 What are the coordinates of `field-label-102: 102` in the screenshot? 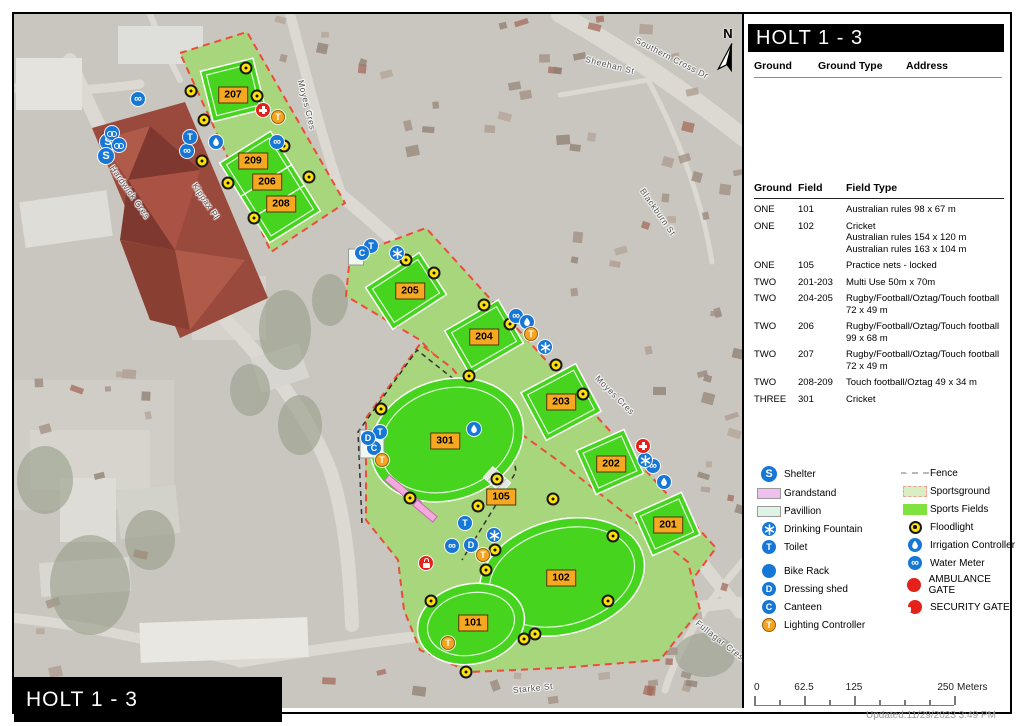 It's located at (561, 578).